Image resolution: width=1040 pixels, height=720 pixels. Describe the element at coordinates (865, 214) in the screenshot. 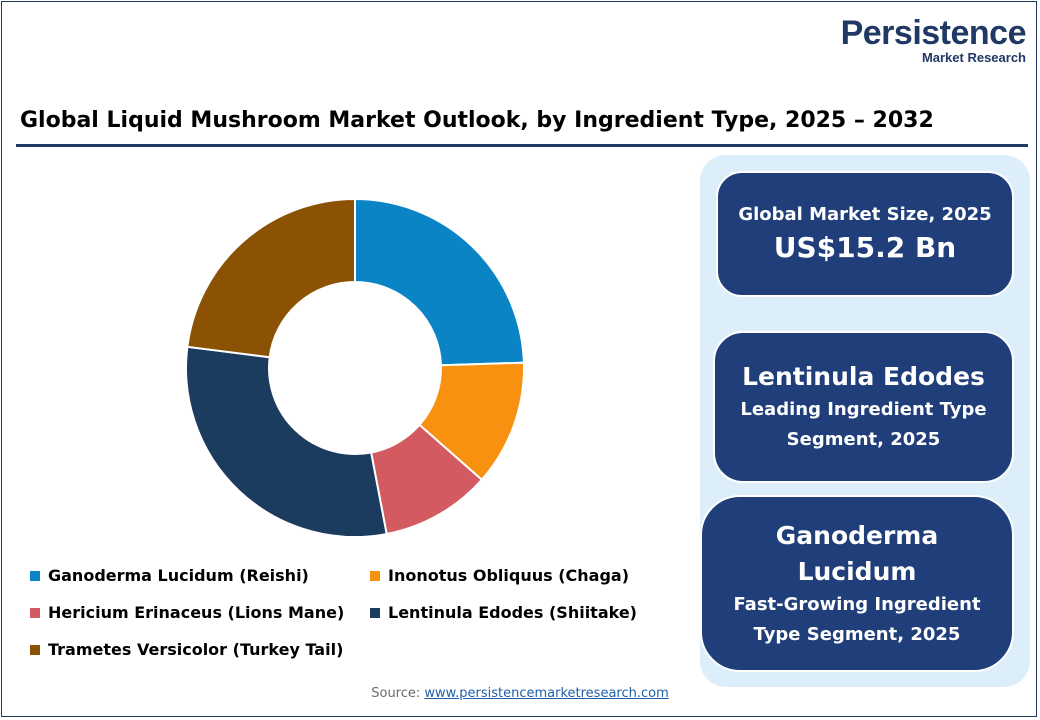

I see `market-size-label: Global Market Size, 2025` at that location.